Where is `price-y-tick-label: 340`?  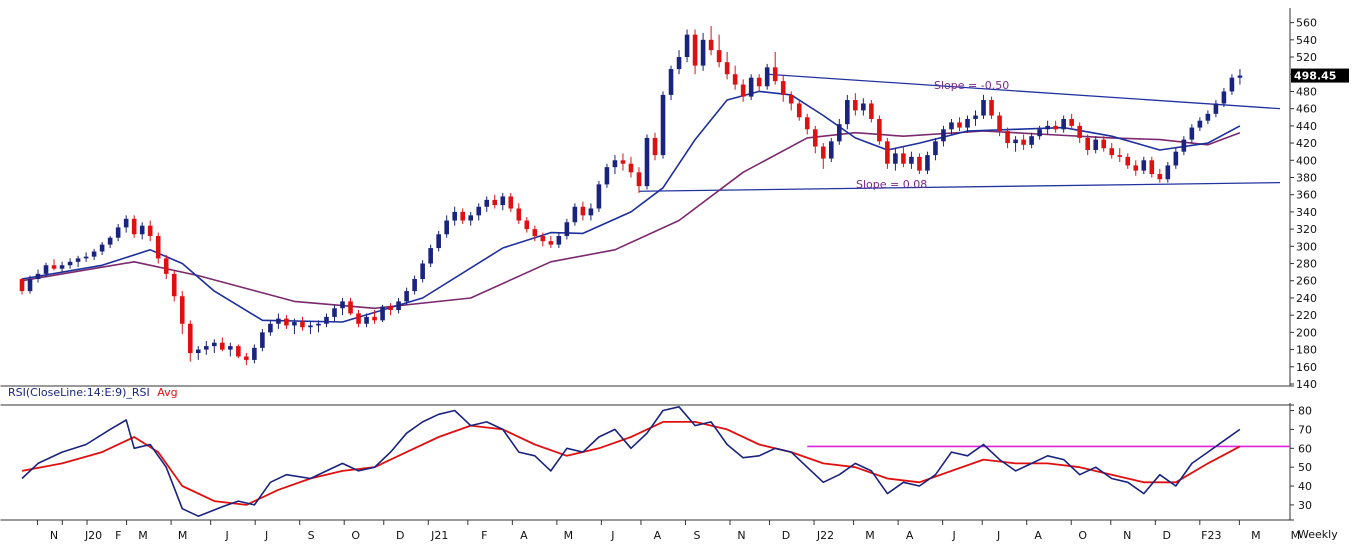 price-y-tick-label: 340 is located at coordinates (1306, 212).